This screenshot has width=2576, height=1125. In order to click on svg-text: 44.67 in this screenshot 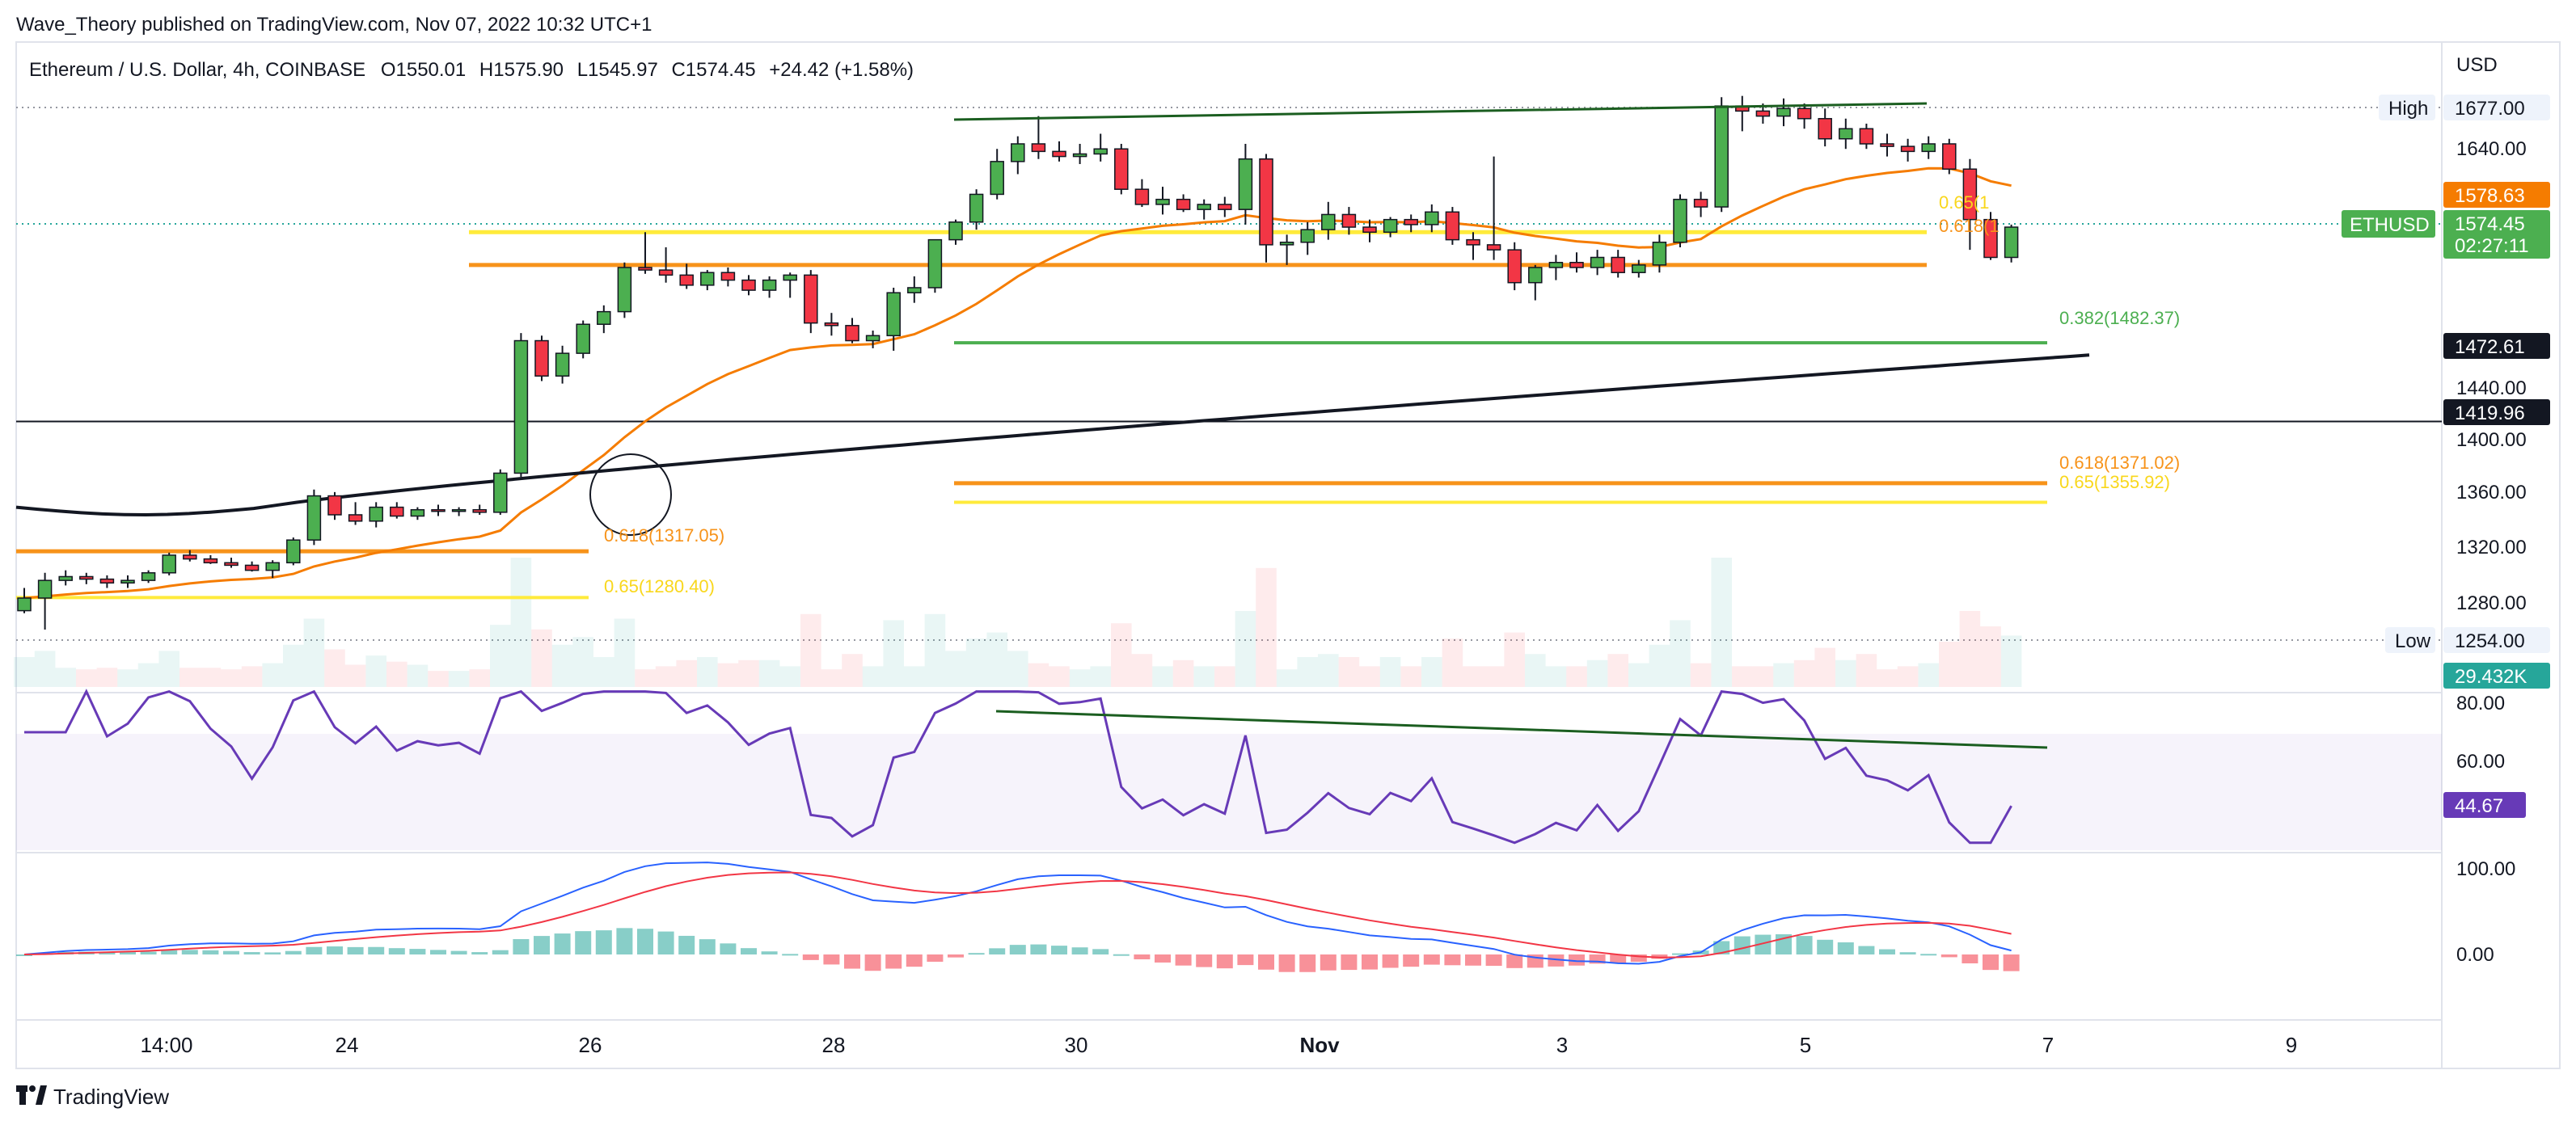, I will do `click(2479, 806)`.